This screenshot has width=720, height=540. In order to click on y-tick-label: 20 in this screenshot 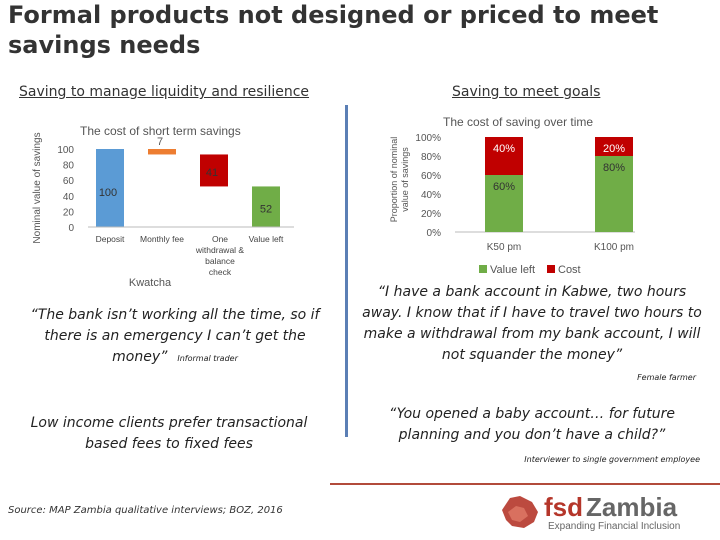, I will do `click(69, 212)`.